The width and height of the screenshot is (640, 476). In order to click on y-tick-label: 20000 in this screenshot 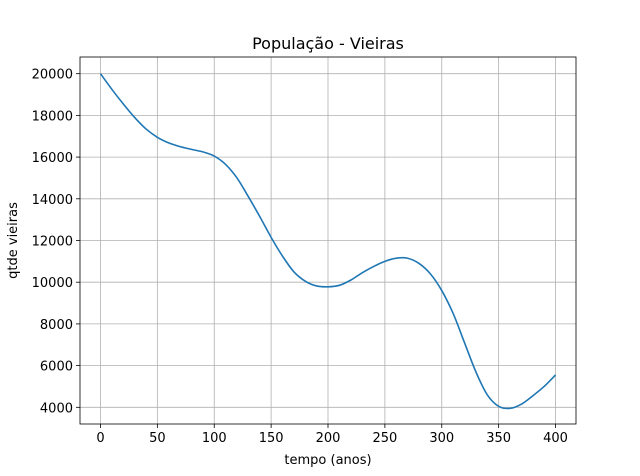, I will do `click(52, 75)`.